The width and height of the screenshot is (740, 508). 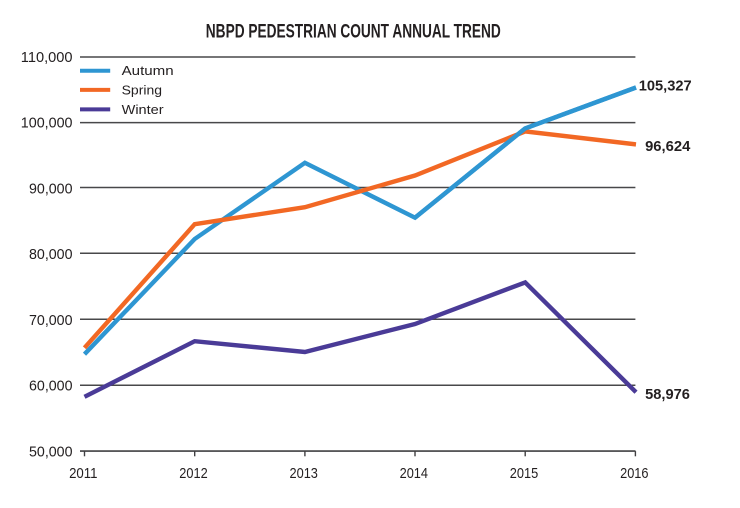 What do you see at coordinates (634, 473) in the screenshot?
I see `svg-text: 2016` at bounding box center [634, 473].